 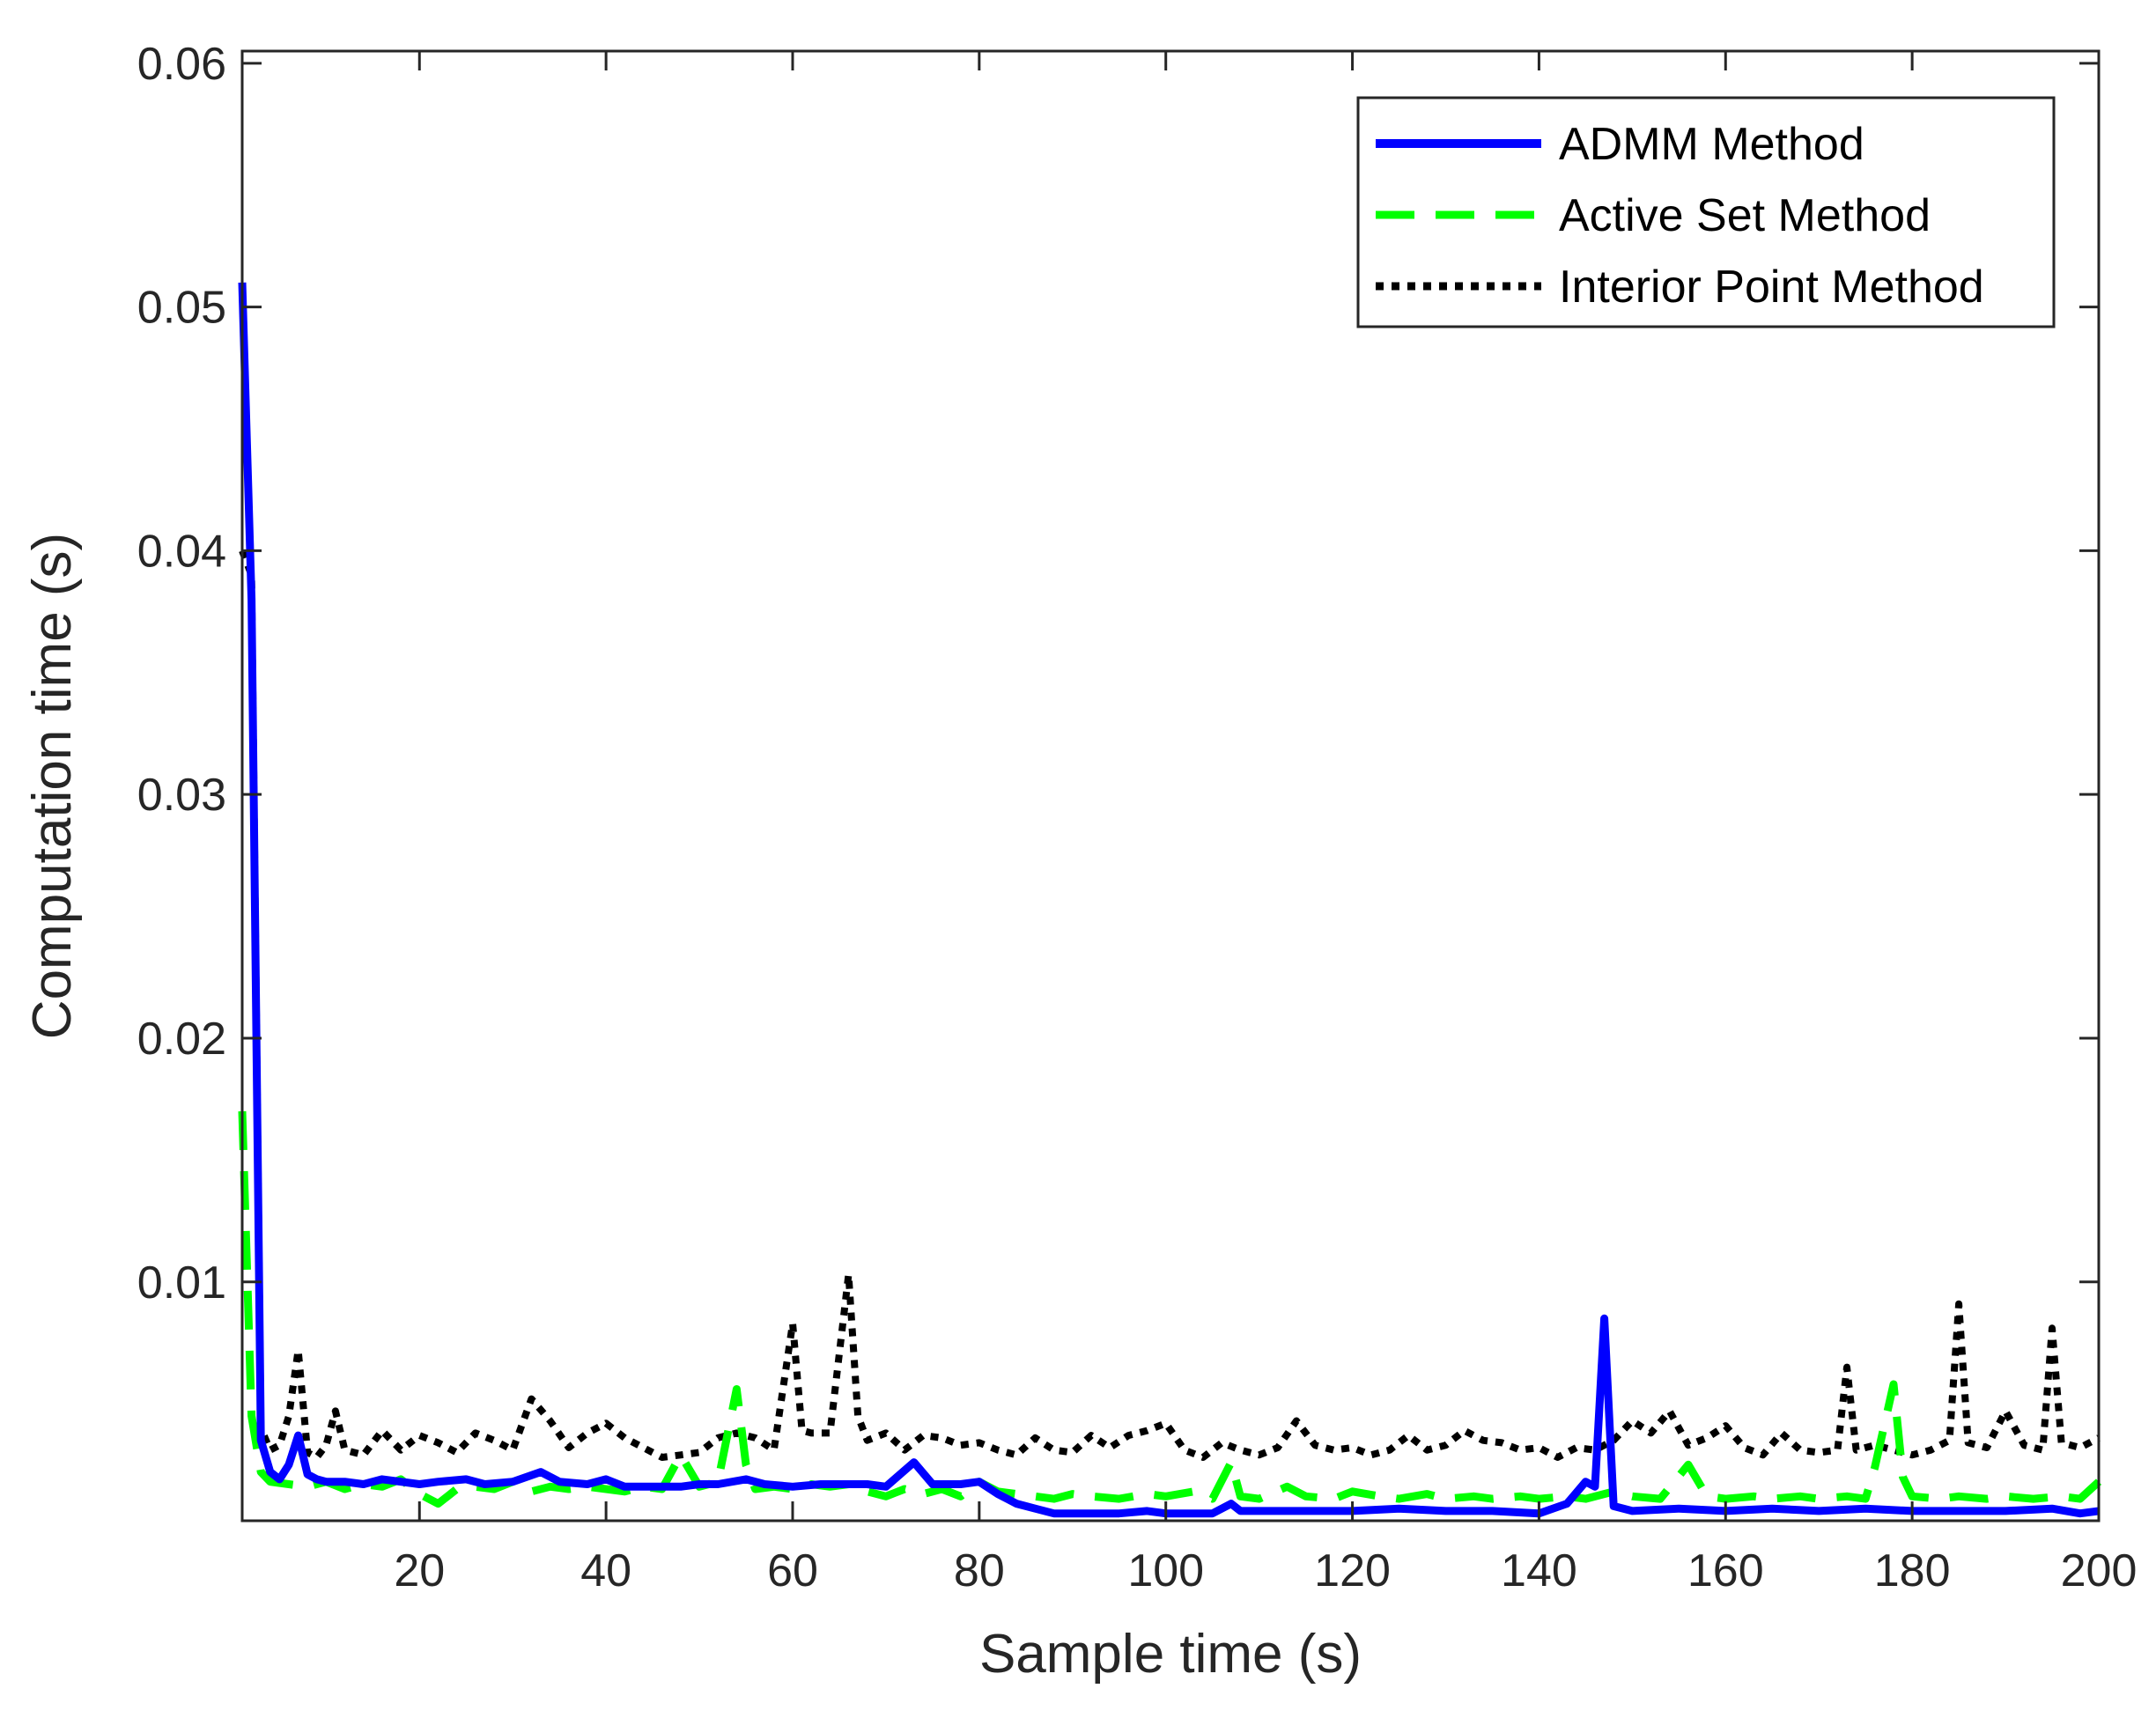 I want to click on legend-label: Interior Point Method, so click(x=1771, y=287).